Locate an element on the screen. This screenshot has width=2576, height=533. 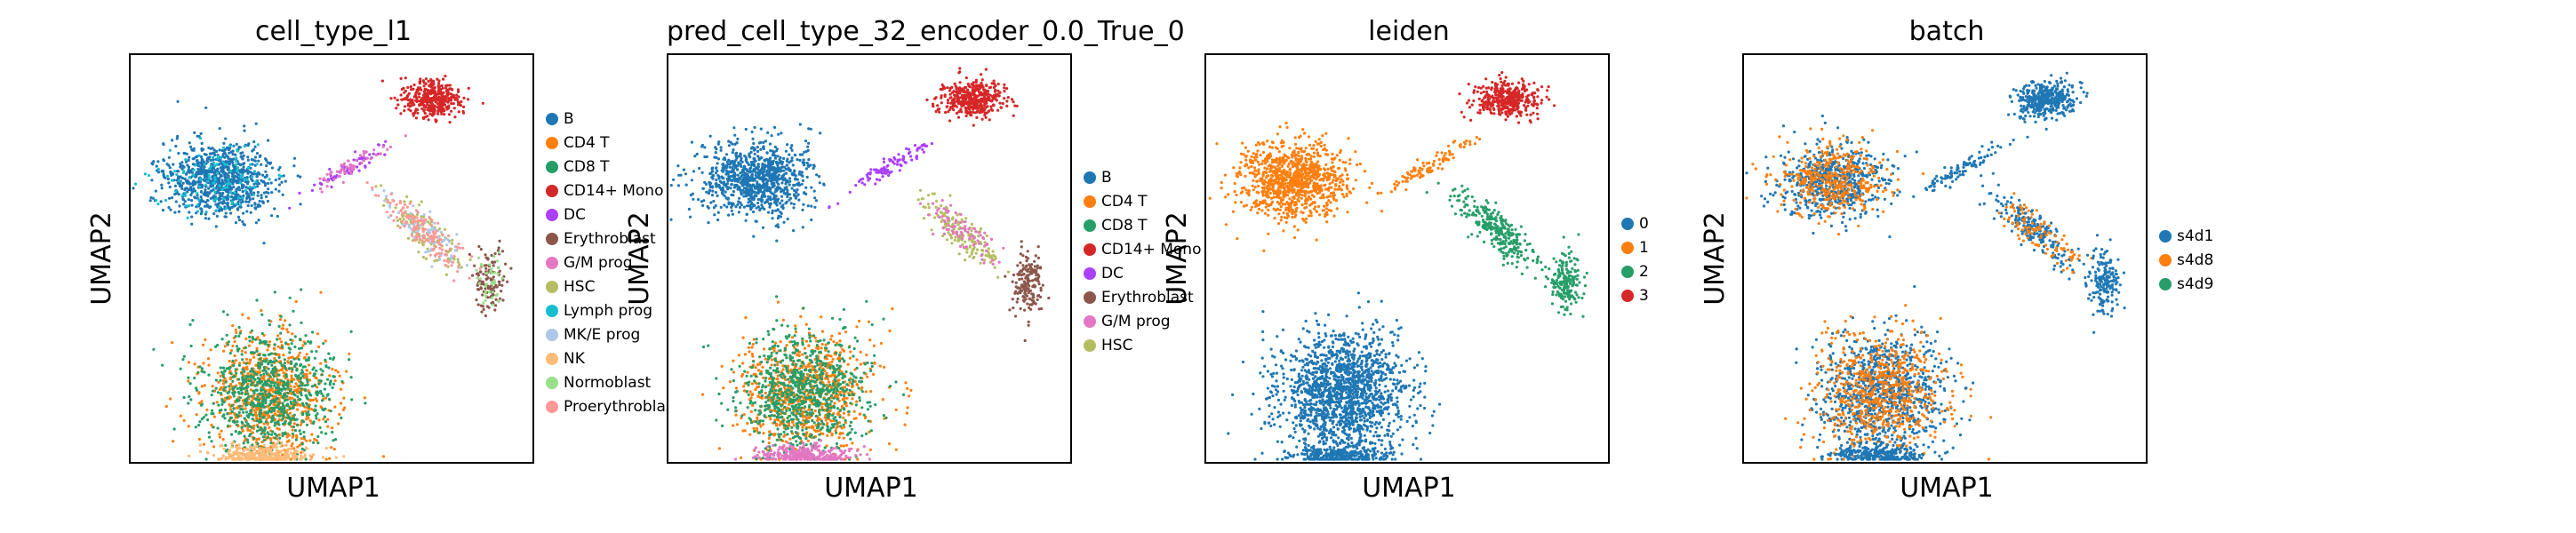
legend-label: B is located at coordinates (569, 118).